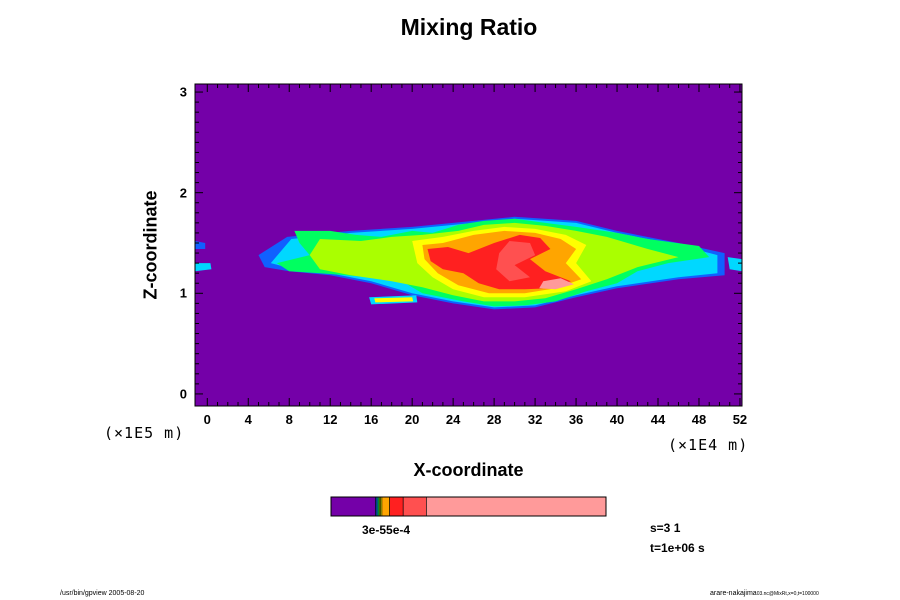 This screenshot has height=600, width=900. What do you see at coordinates (469, 27) in the screenshot?
I see `chart-title: Mixing Ratio` at bounding box center [469, 27].